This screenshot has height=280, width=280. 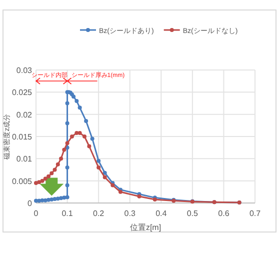 I want to click on x-tick-label: 0.5, so click(x=192, y=213).